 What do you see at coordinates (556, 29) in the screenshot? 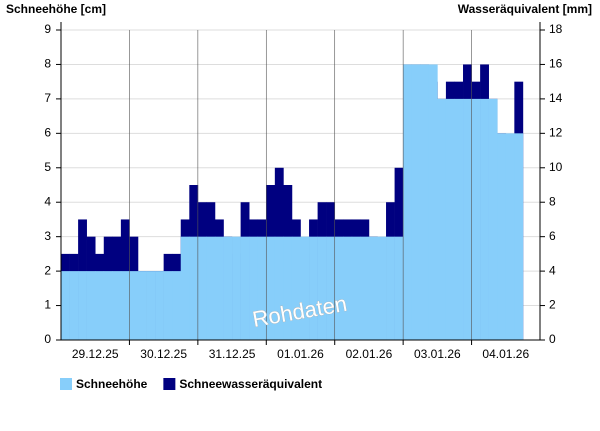
I see `y2-tick-label: 18` at bounding box center [556, 29].